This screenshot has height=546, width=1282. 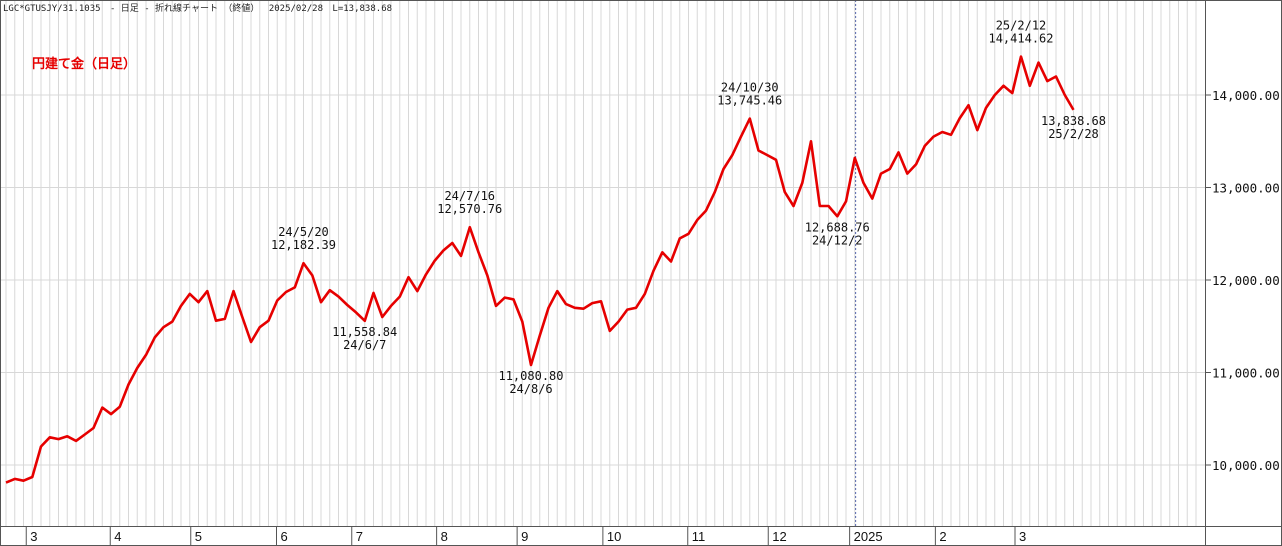 I want to click on header-last: L=13,838.68, so click(x=362, y=9).